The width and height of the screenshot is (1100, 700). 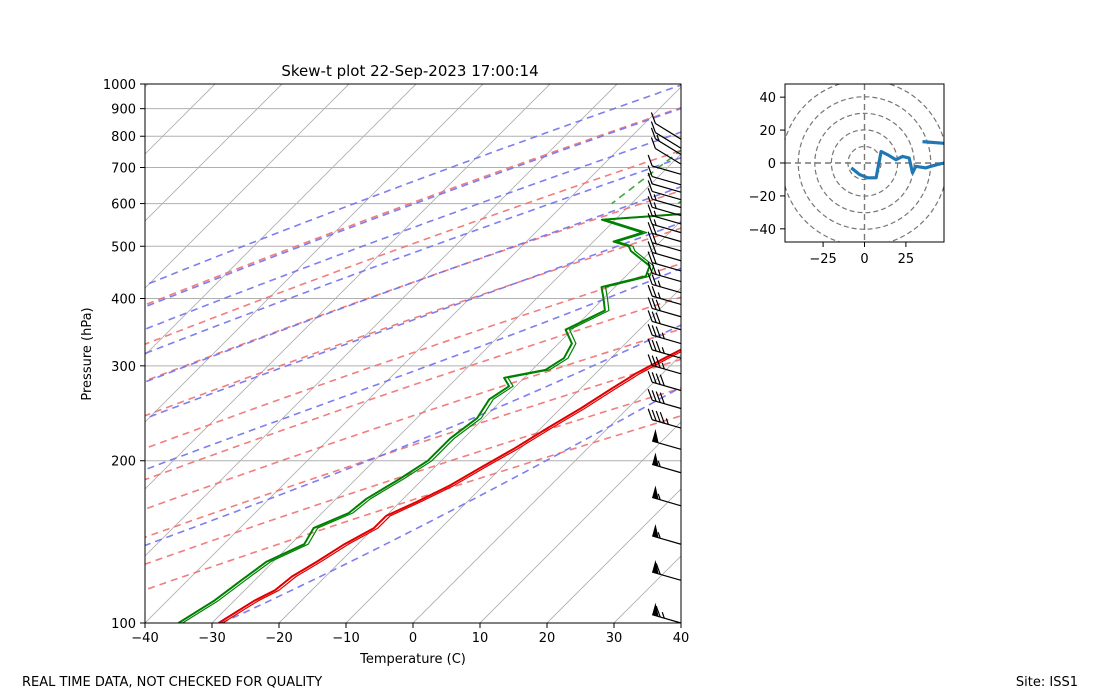 What do you see at coordinates (123, 247) in the screenshot?
I see `y-tick-label: 500` at bounding box center [123, 247].